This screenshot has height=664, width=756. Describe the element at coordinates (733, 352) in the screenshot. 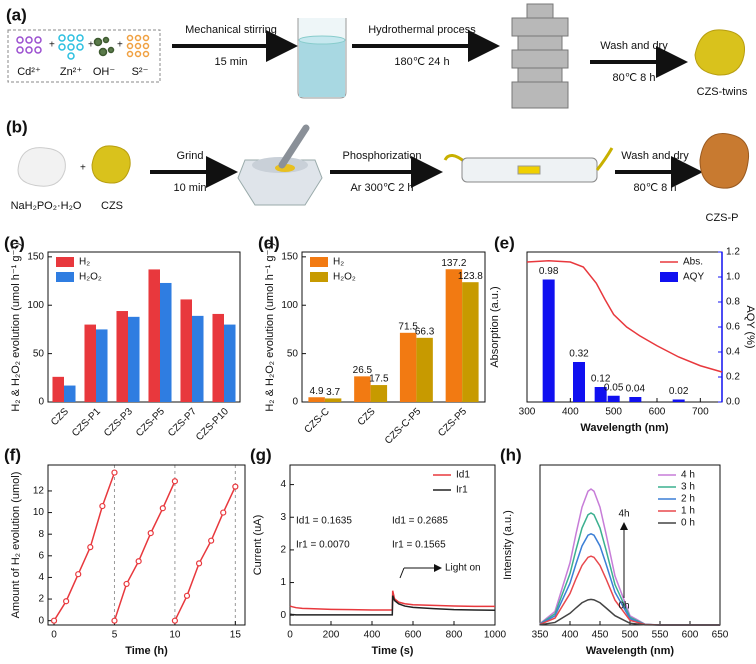

I see `y2-tick-label: 0.4` at that location.